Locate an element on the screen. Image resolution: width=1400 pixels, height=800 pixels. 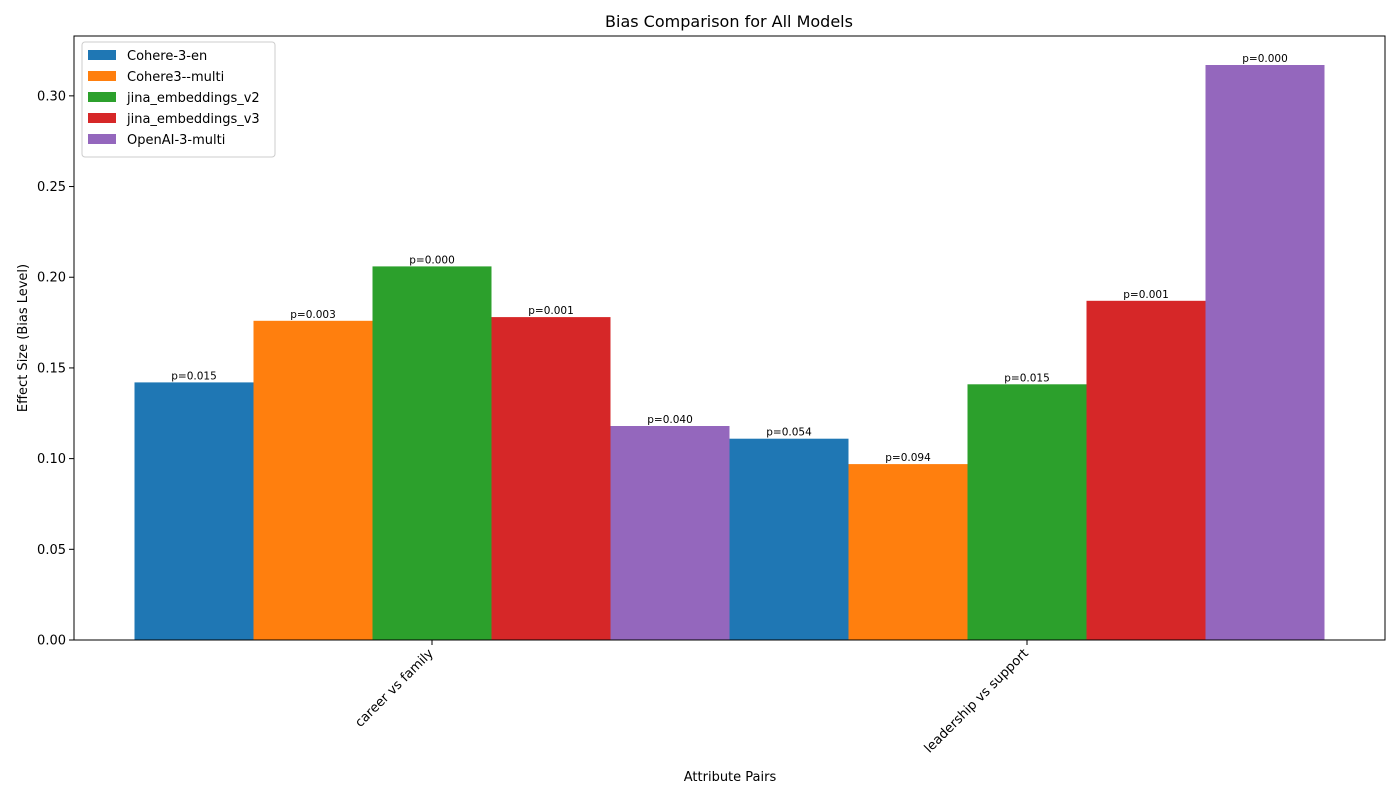
legend-label: OpenAI-3-multi is located at coordinates (176, 140).